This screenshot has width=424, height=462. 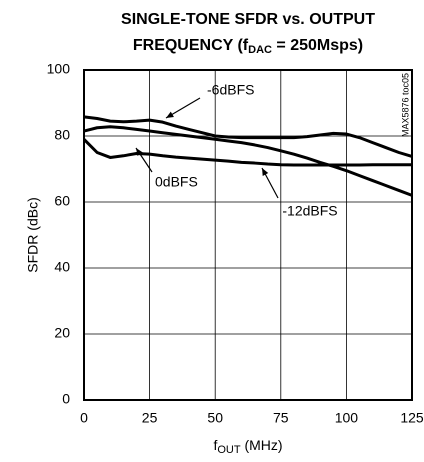 What do you see at coordinates (62, 201) in the screenshot?
I see `y-tick-label: 60` at bounding box center [62, 201].